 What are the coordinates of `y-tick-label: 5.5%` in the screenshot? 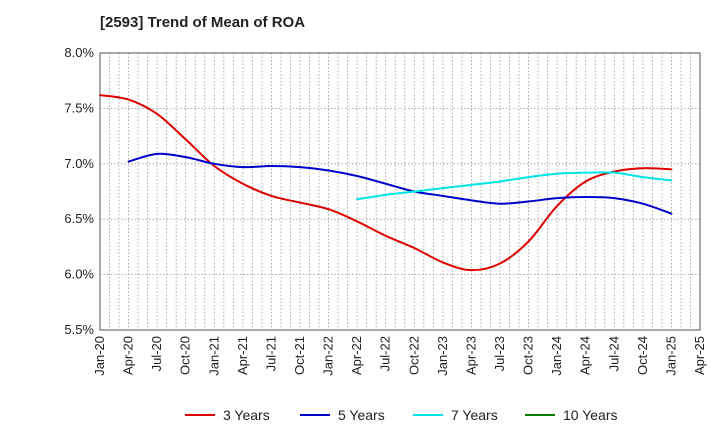 It's located at (79, 329).